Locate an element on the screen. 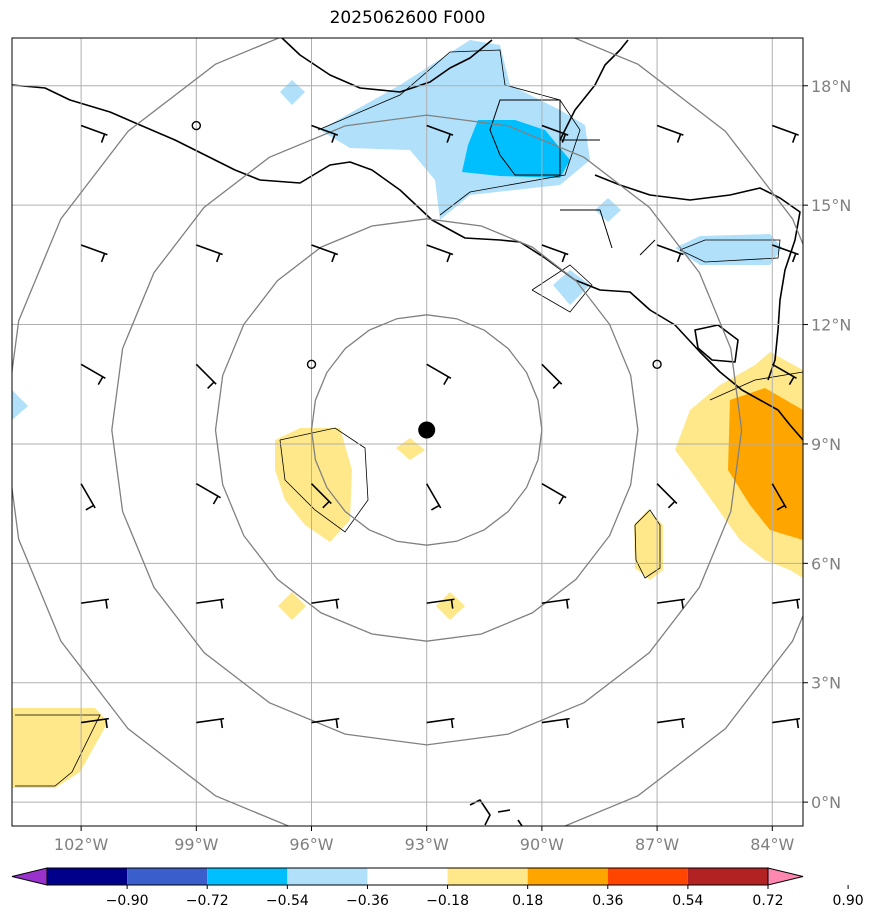 The image size is (873, 924). lon-tick-label: 84°W is located at coordinates (772, 844).